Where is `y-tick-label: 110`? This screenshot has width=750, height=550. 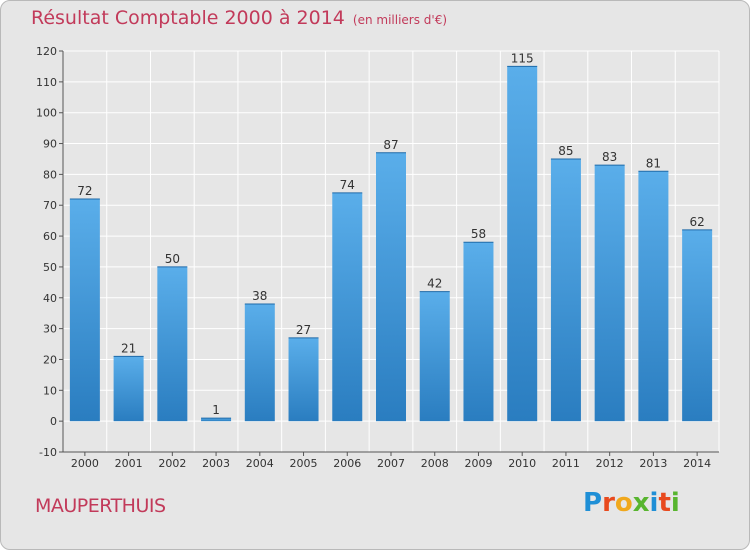 y-tick-label: 110 is located at coordinates (46, 82).